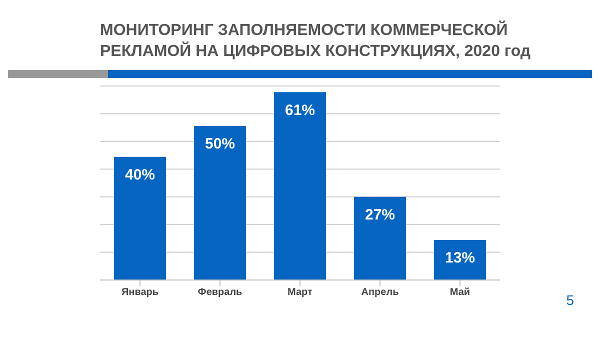 This screenshot has width=600, height=337. What do you see at coordinates (570, 300) in the screenshot?
I see `text: 5` at bounding box center [570, 300].